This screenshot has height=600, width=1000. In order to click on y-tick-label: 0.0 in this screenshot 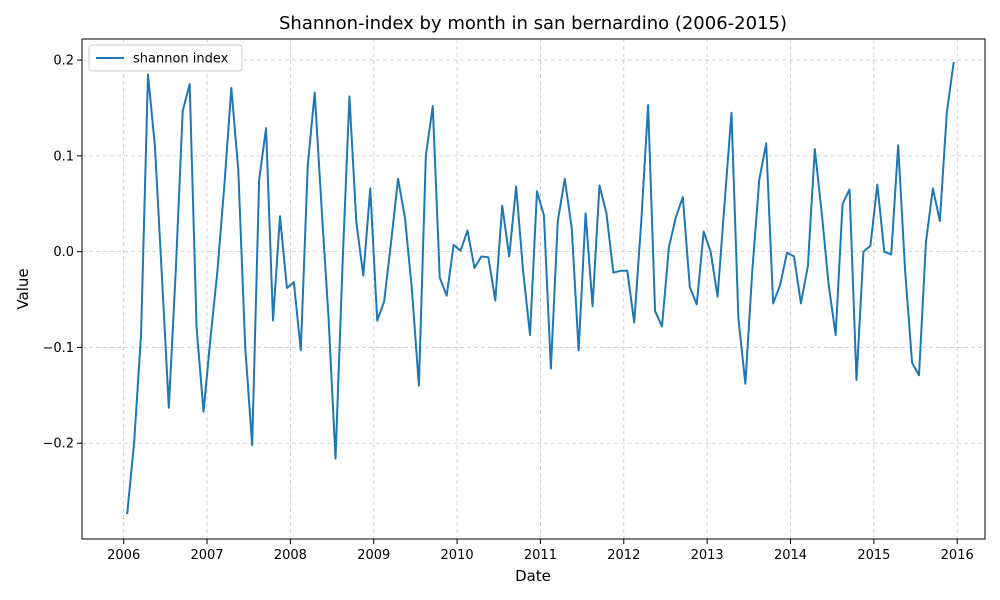, I will do `click(63, 252)`.